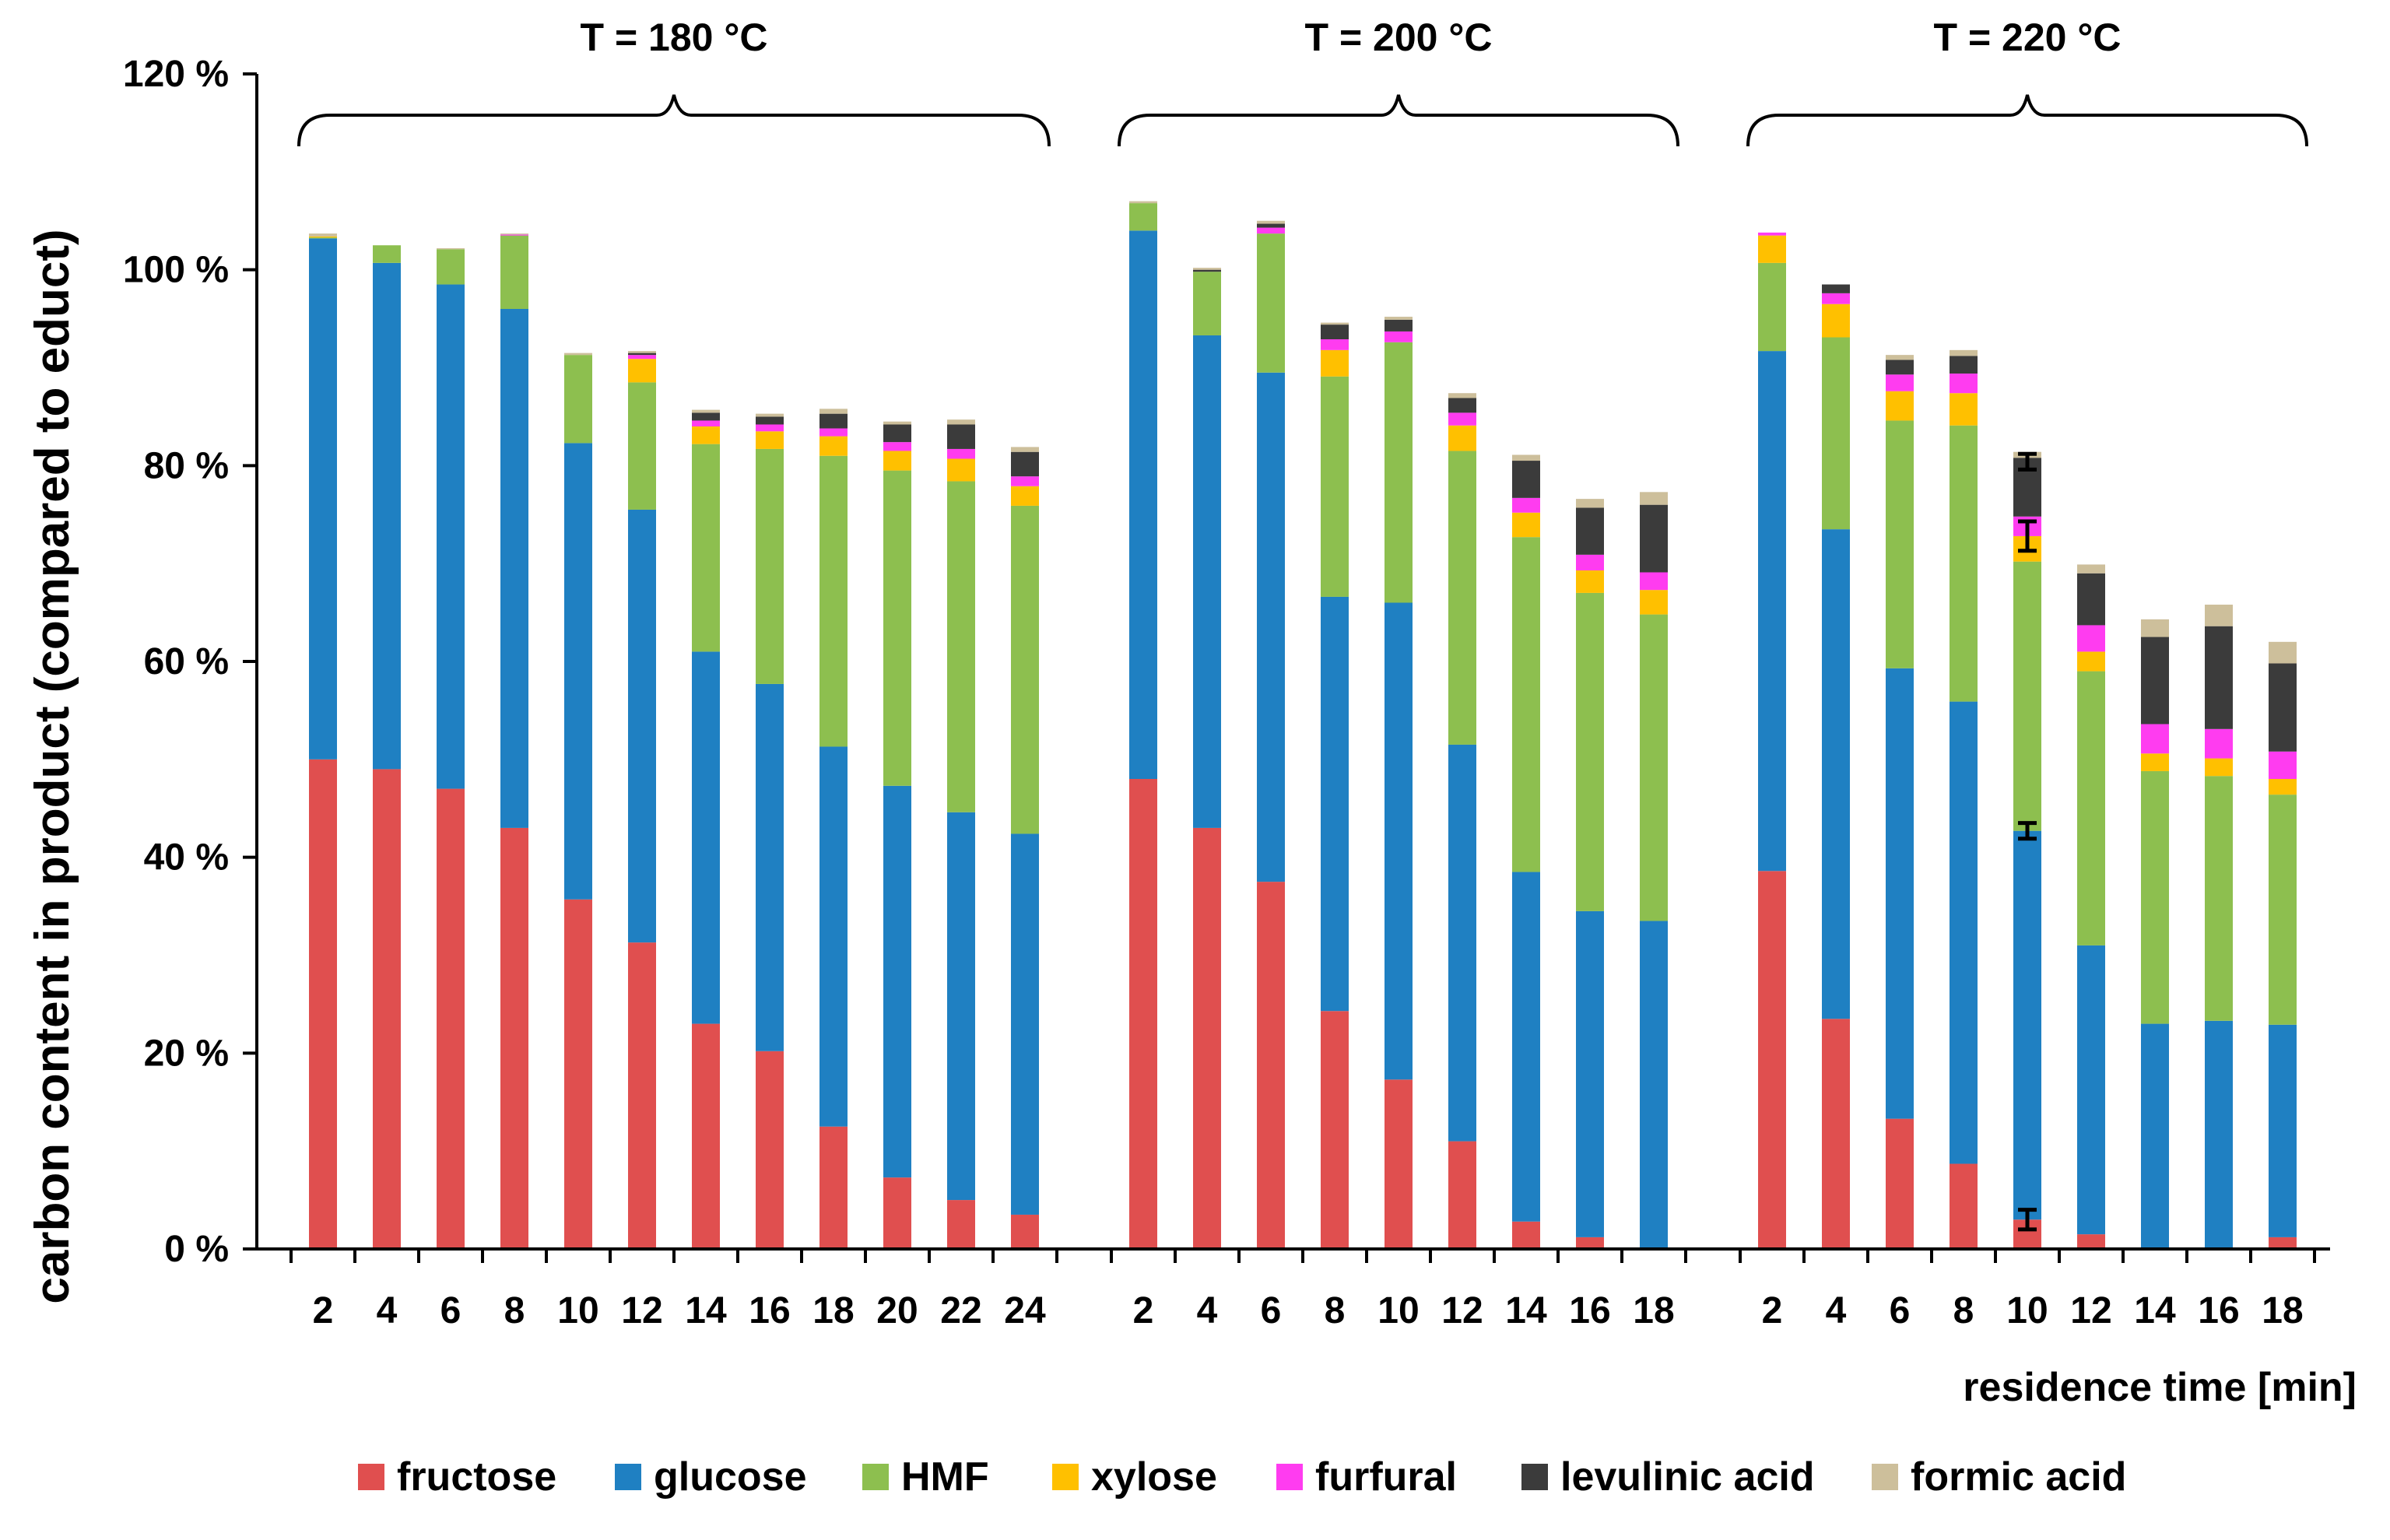 Image resolution: width=2390 pixels, height=1540 pixels. I want to click on y-tick-label: 20 %, so click(187, 1053).